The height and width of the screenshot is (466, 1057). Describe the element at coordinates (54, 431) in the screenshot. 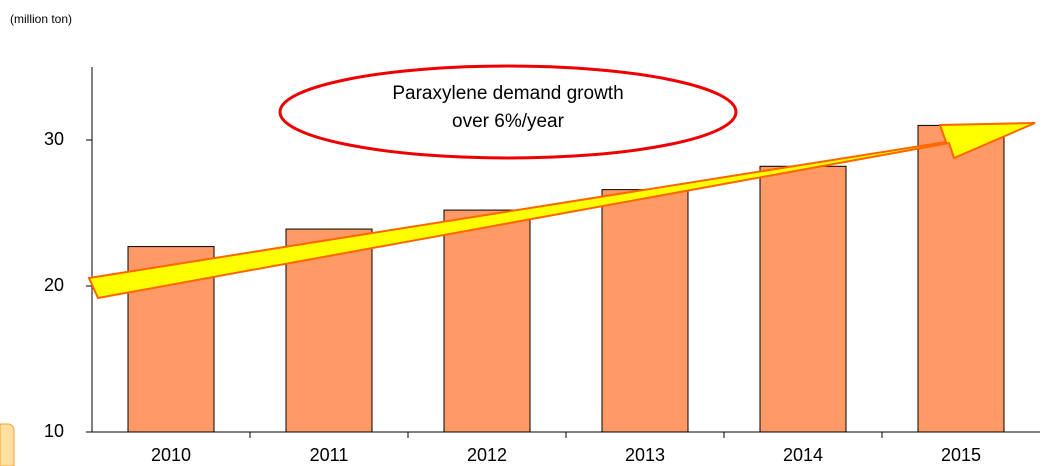

I see `y-tick-label: 10` at that location.